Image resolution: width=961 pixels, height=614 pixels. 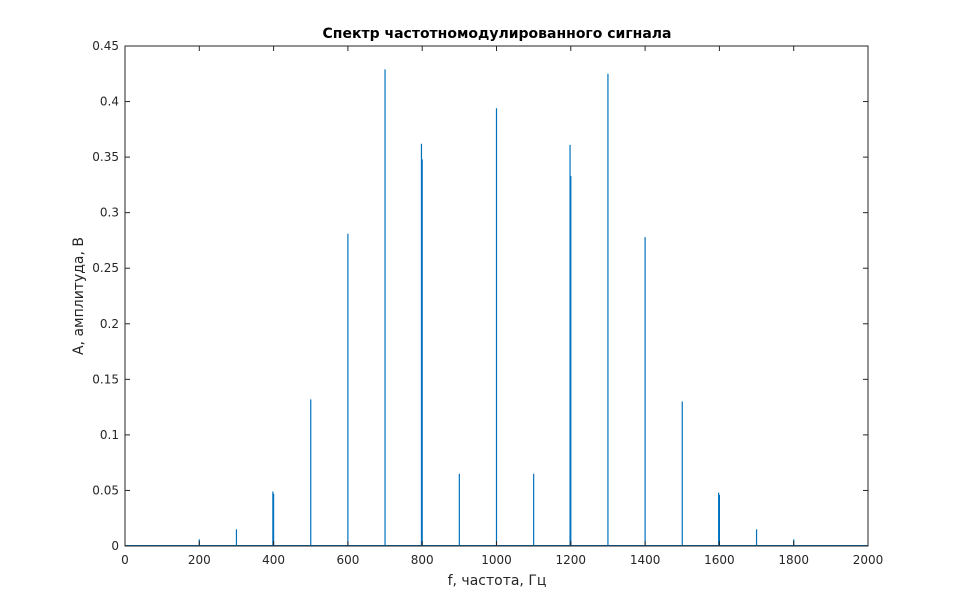 What do you see at coordinates (109, 435) in the screenshot?
I see `y-tick-label: 0.1` at bounding box center [109, 435].